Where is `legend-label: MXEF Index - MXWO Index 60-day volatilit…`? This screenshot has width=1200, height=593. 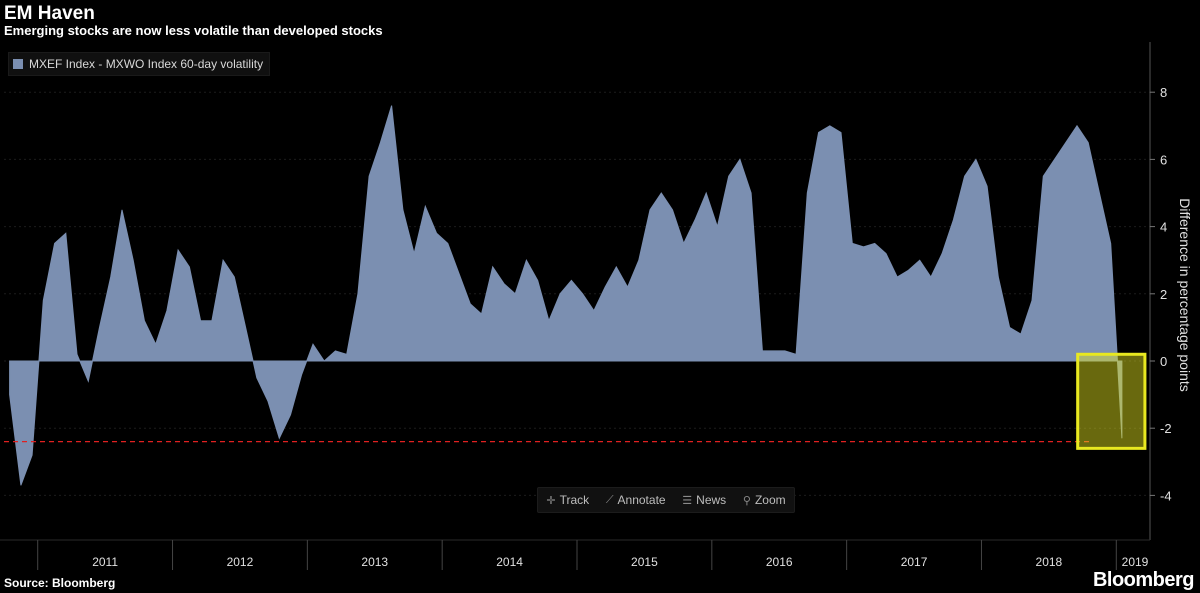 legend-label: MXEF Index - MXWO Index 60-day volatilit… is located at coordinates (146, 64).